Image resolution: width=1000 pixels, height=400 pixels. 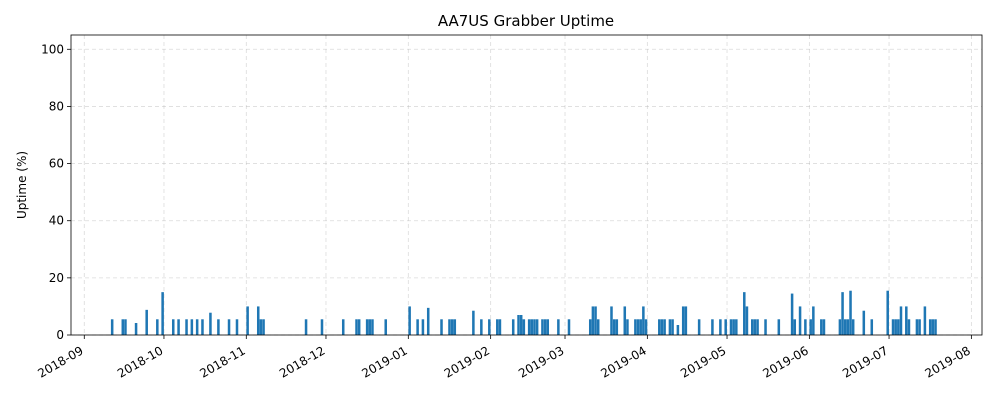 I want to click on y-tick-label: 20, so click(x=56, y=278).